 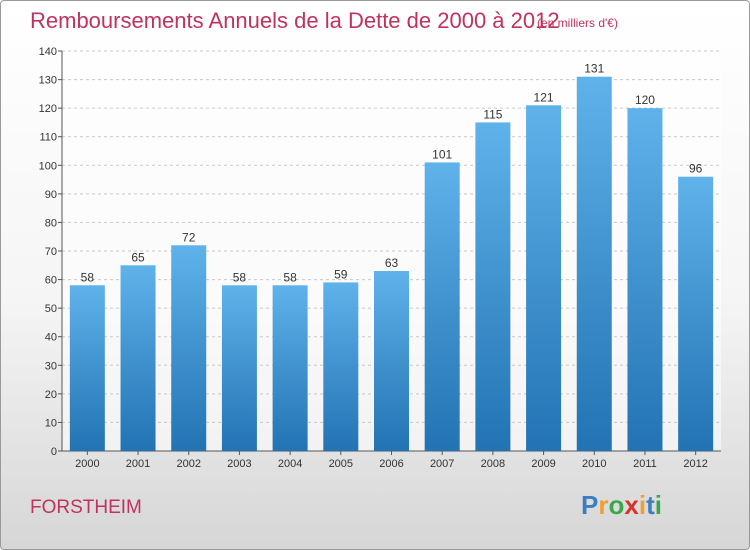 I want to click on y-tick-label: 90, so click(x=51, y=195).